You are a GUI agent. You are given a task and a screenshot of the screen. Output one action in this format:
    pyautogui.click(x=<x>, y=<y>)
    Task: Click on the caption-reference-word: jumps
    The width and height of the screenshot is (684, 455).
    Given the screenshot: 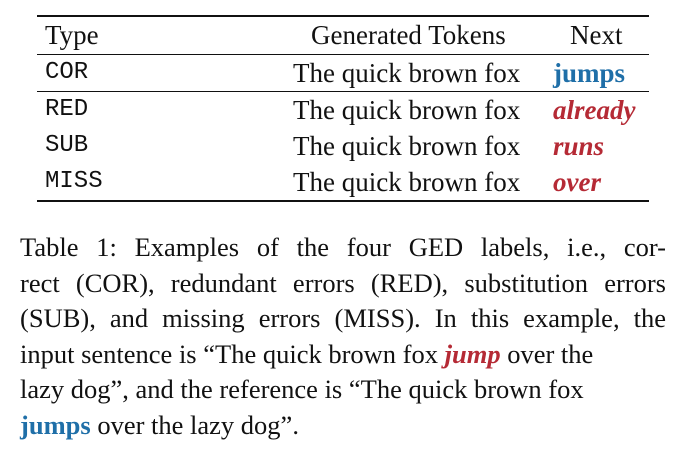 What is the action you would take?
    pyautogui.click(x=55, y=424)
    